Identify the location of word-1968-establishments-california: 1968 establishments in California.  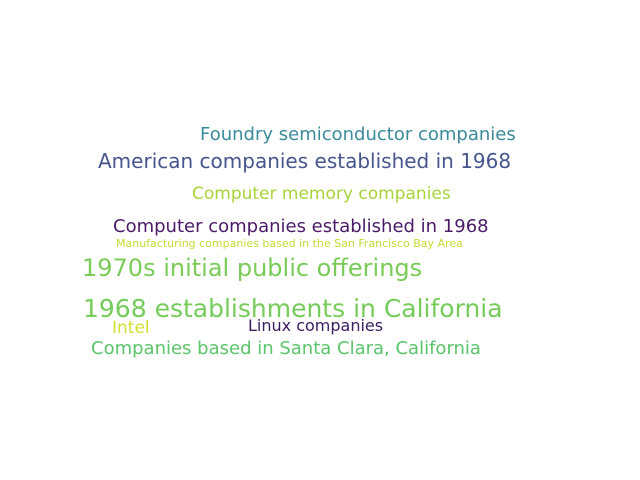
(293, 308).